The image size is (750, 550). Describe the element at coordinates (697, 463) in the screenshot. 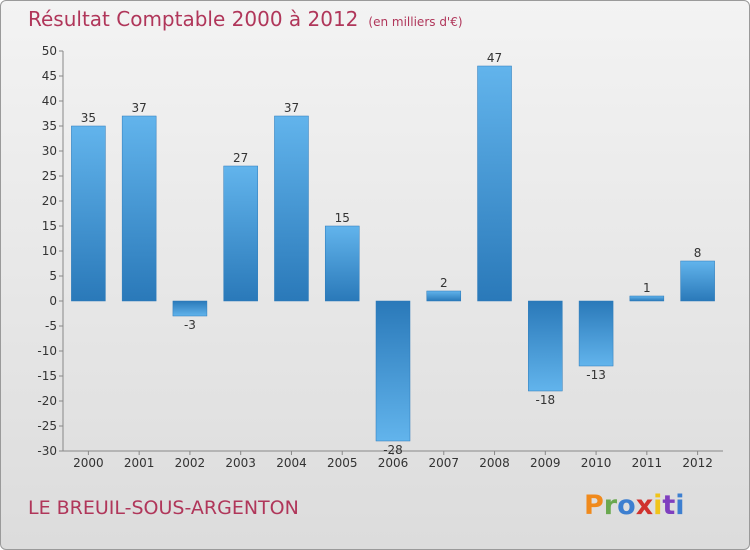

I see `x-tick-label: 2012` at that location.